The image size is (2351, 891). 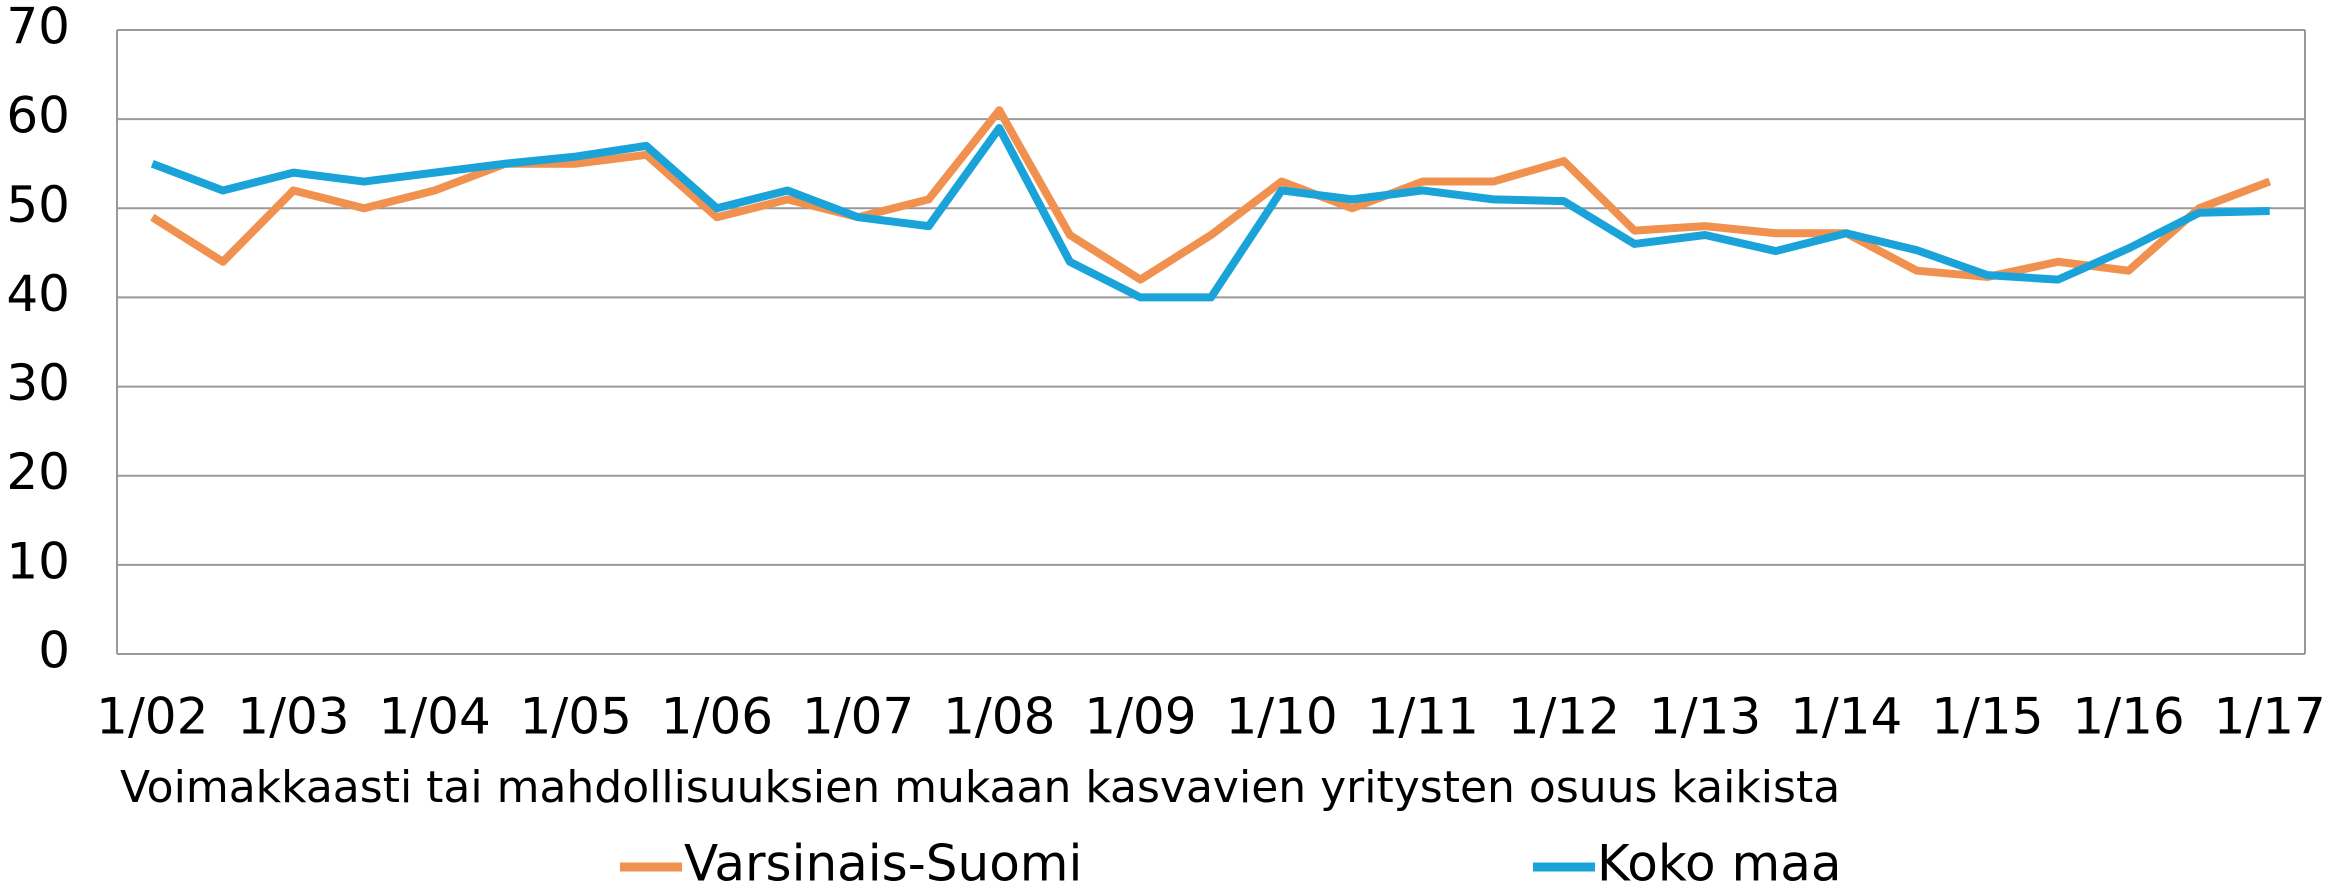 What do you see at coordinates (717, 717) in the screenshot?
I see `x-tick-label: 1/06` at bounding box center [717, 717].